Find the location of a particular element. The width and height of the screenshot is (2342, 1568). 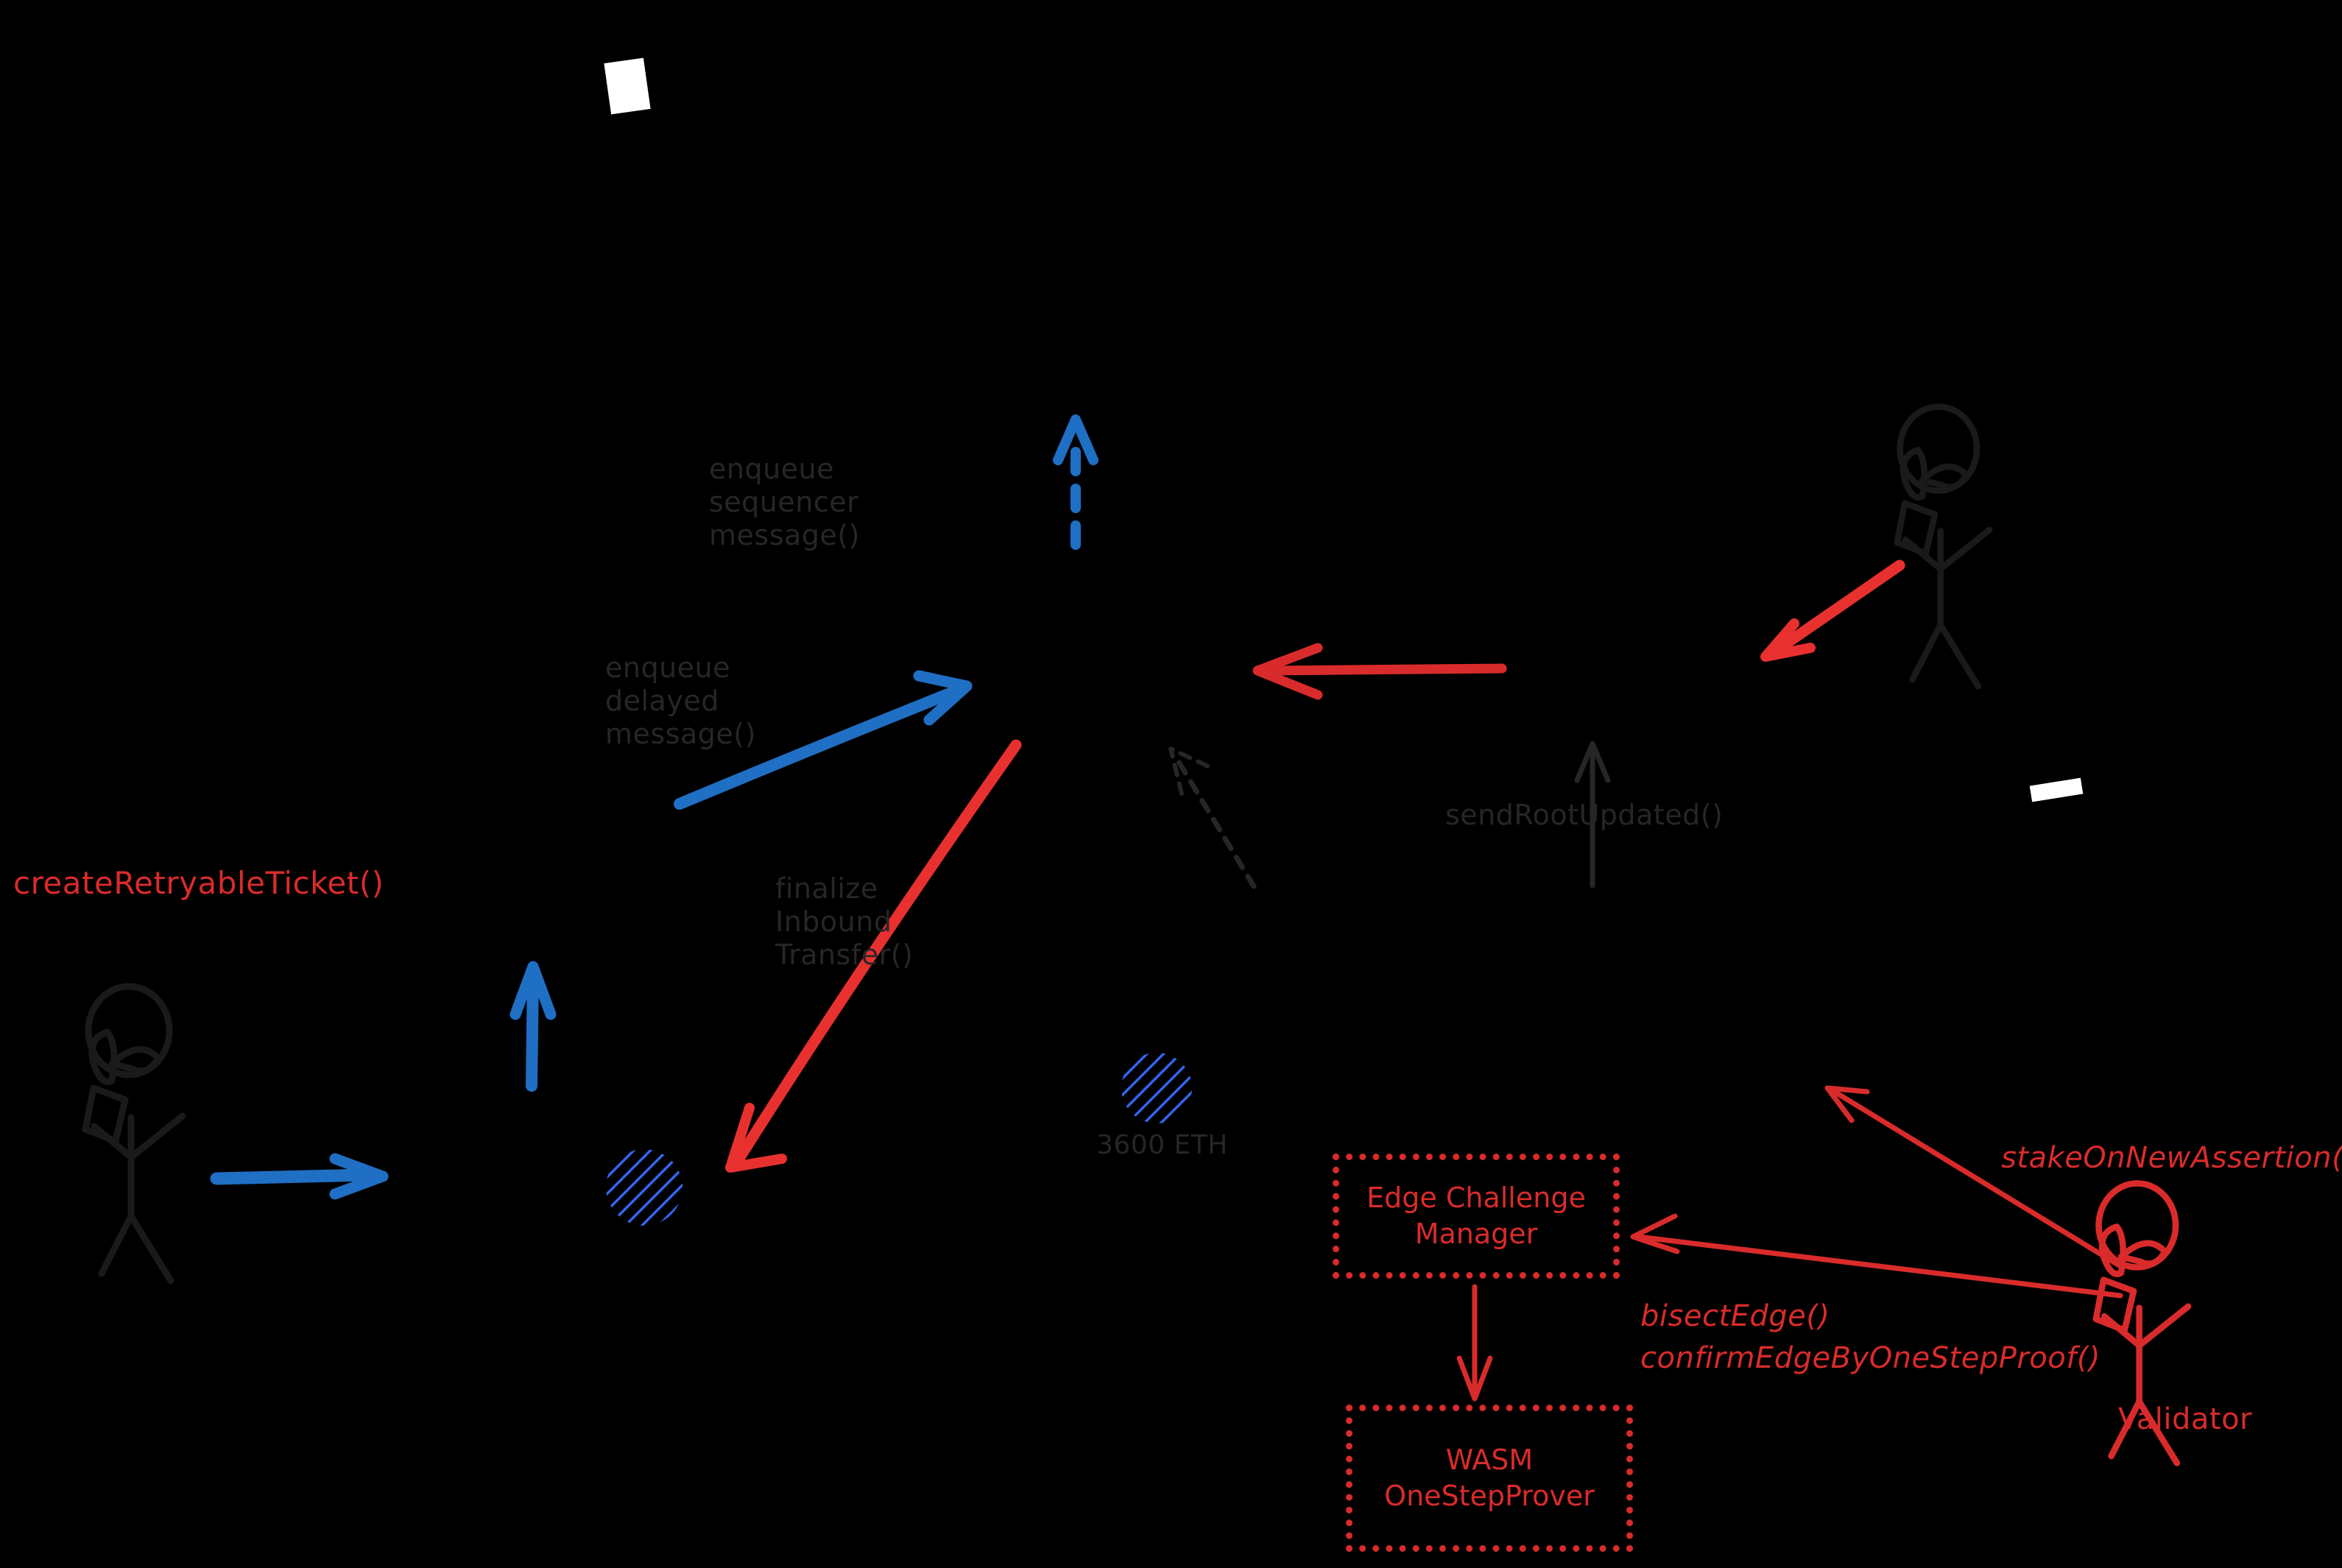

label-bisect-edge: bisectEdge() is located at coordinates (1735, 1316).